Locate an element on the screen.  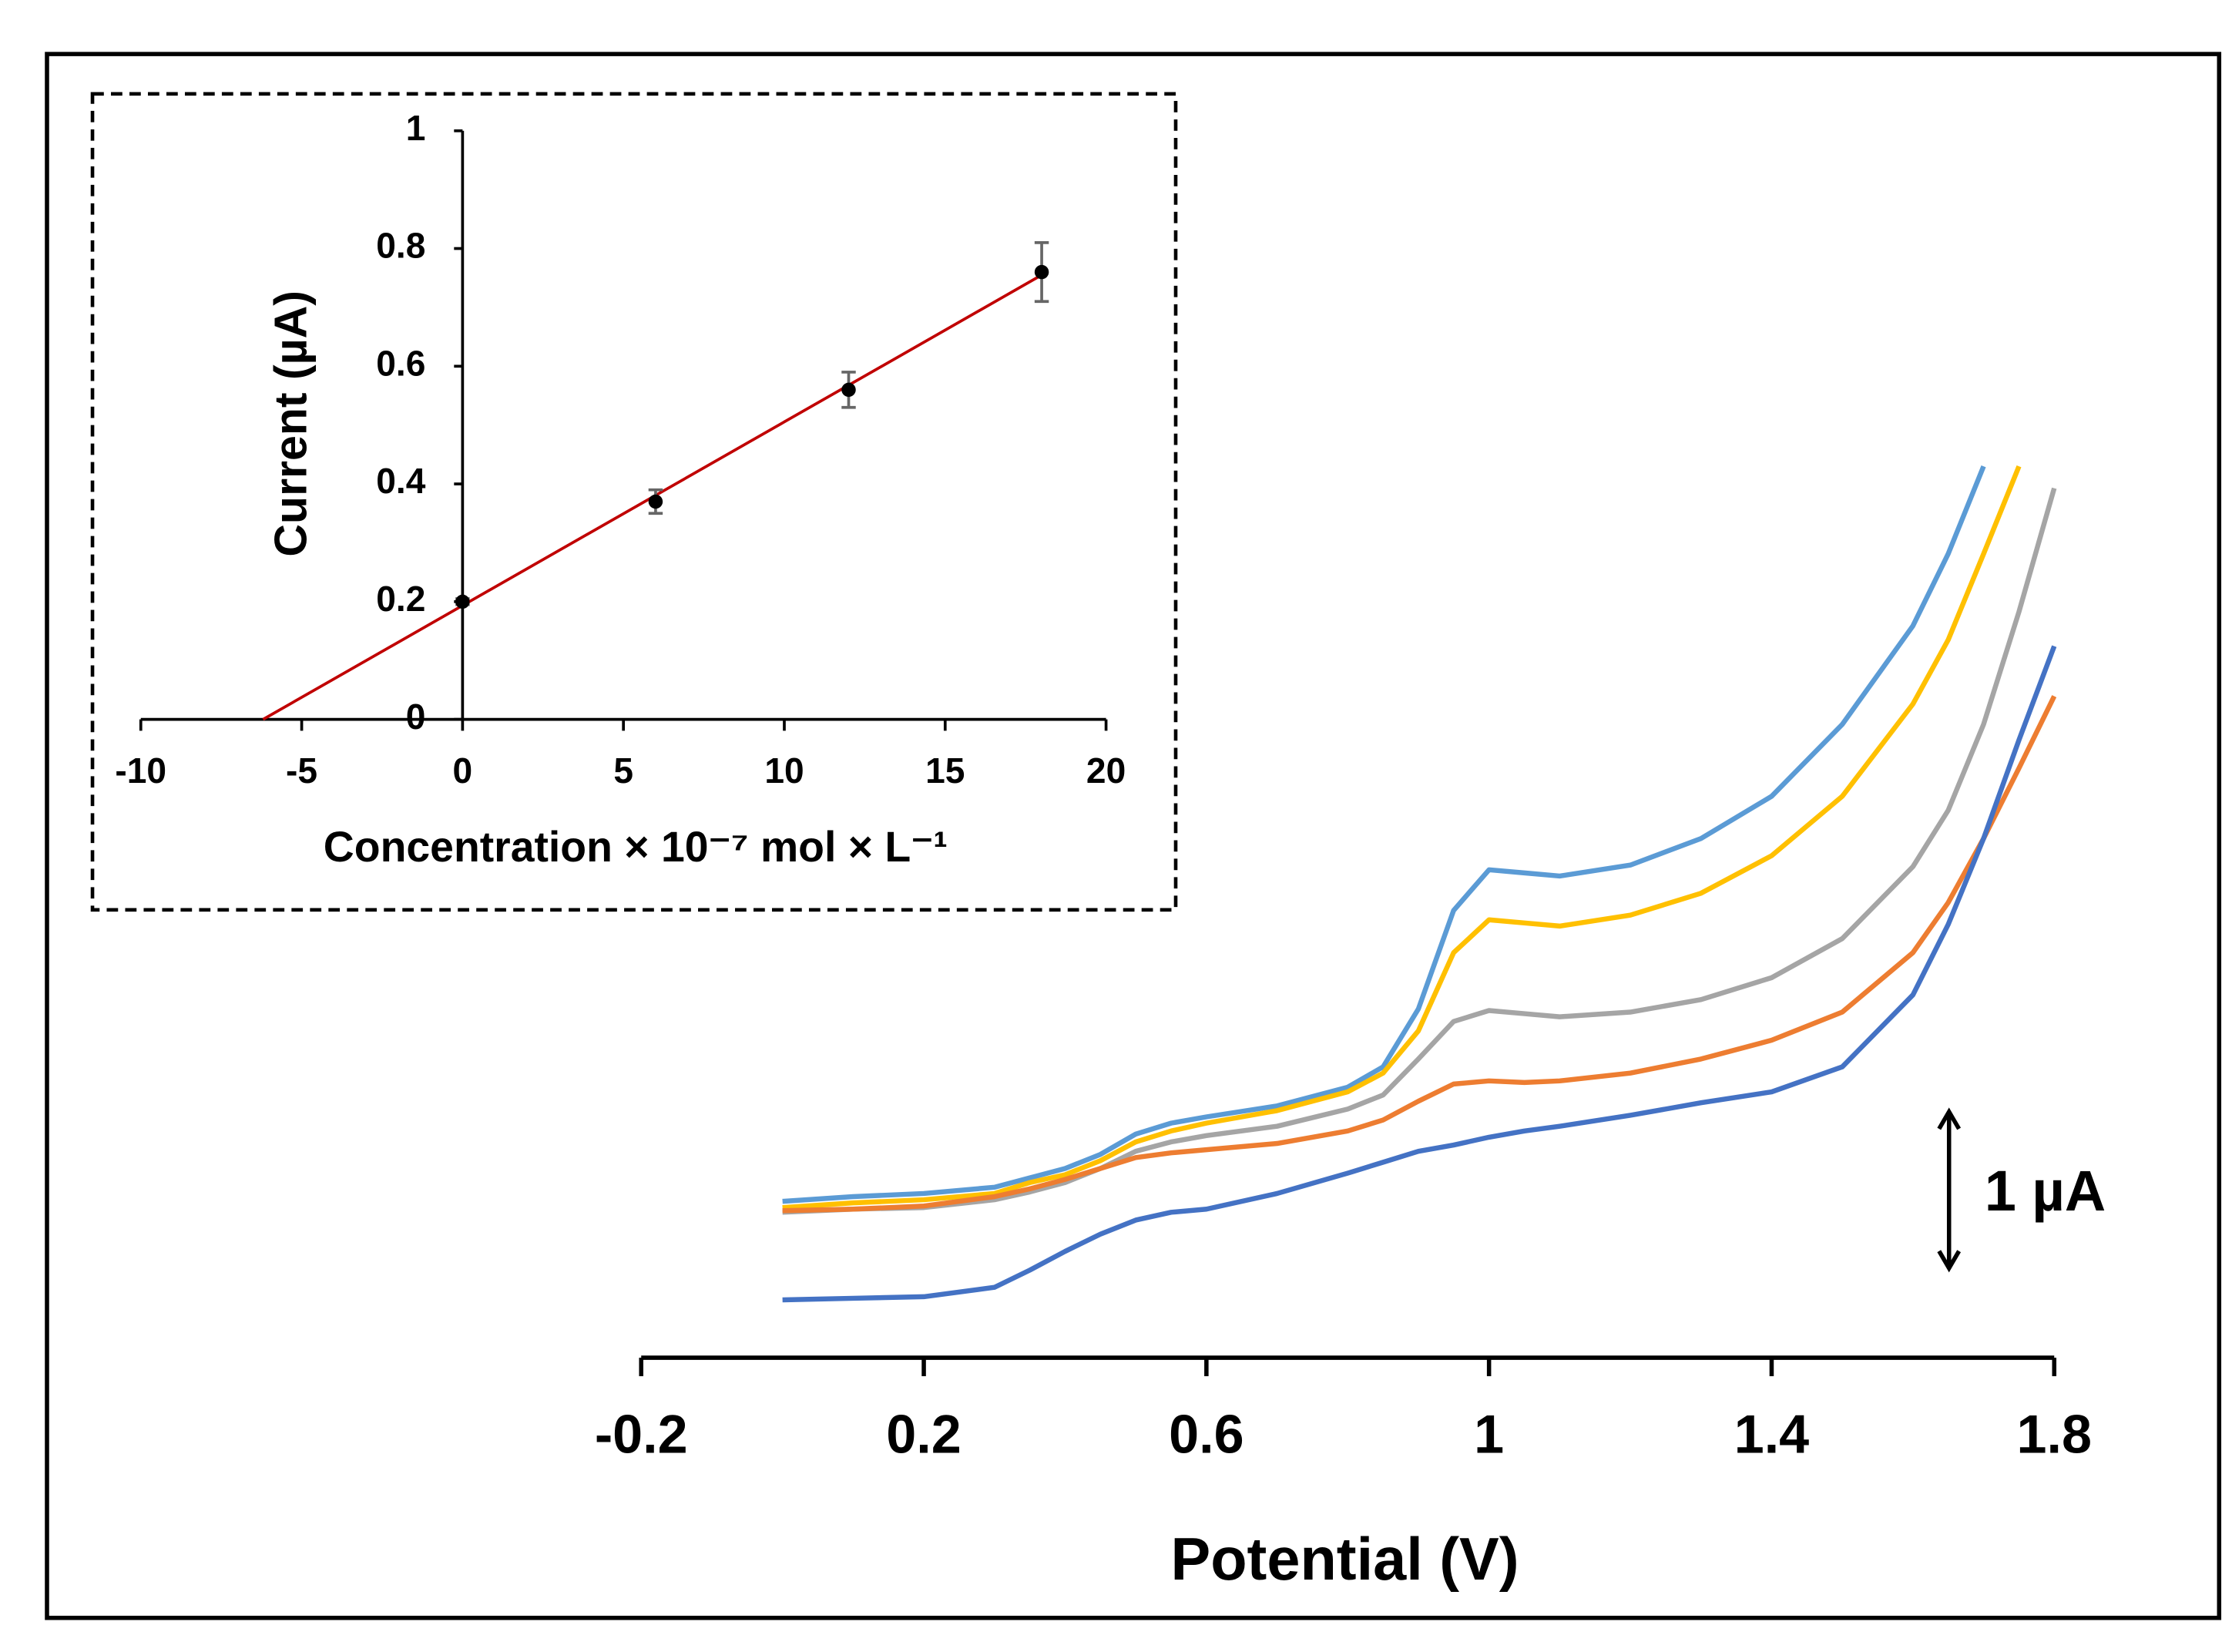
y-tick-label: 0.2 is located at coordinates (400, 599).